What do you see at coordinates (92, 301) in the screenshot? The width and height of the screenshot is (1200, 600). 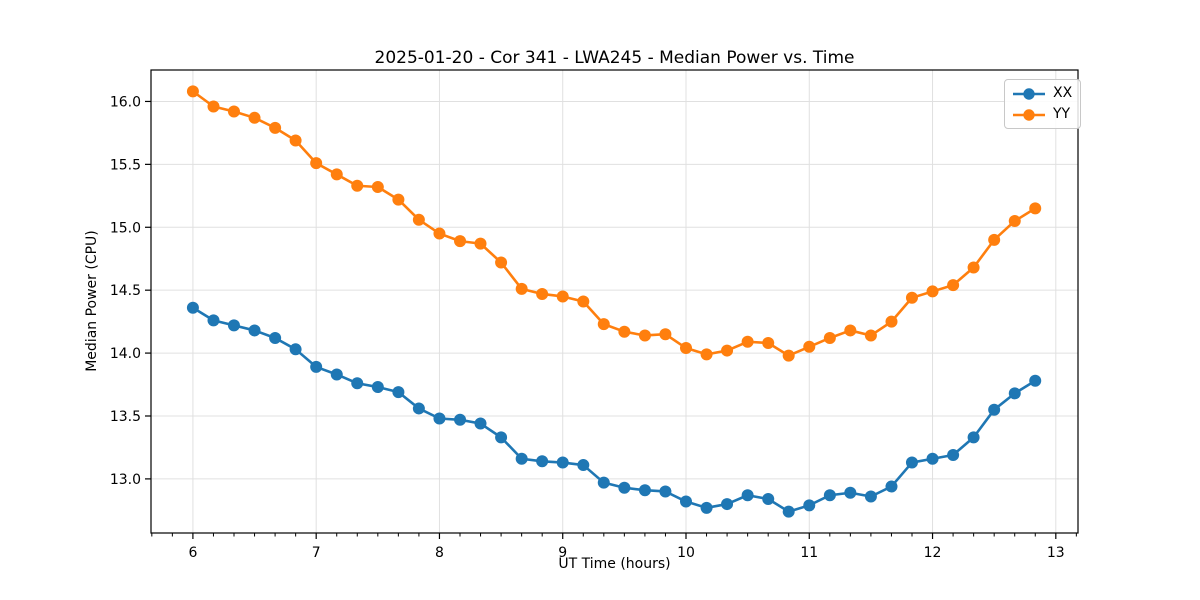 I see `y-axis-label: Median Power (CPU)` at bounding box center [92, 301].